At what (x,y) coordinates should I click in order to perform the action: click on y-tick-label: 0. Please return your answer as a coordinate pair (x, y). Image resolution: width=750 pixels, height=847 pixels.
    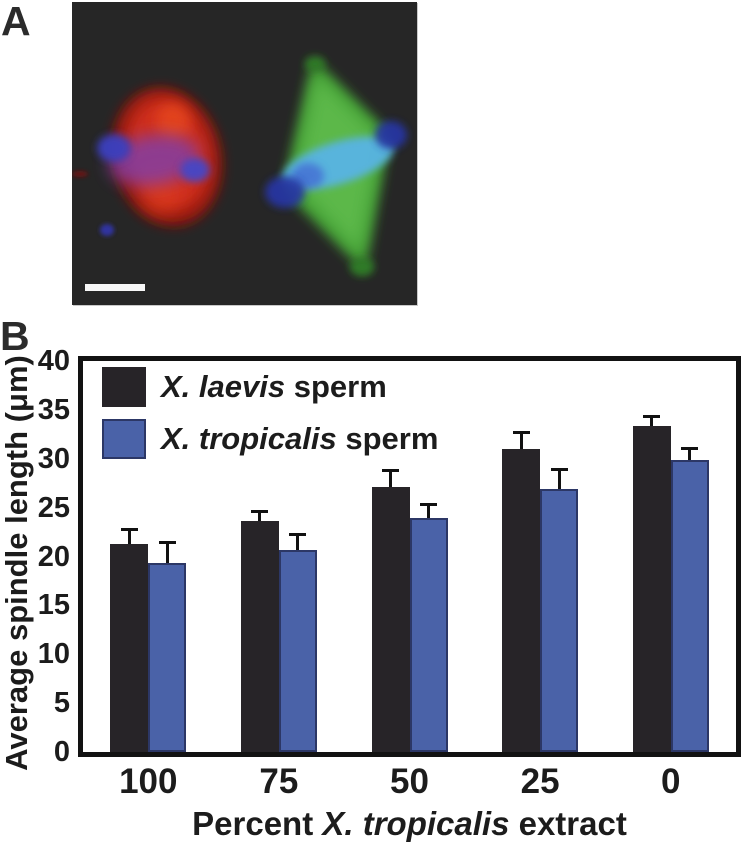
    Looking at the image, I should click on (61, 752).